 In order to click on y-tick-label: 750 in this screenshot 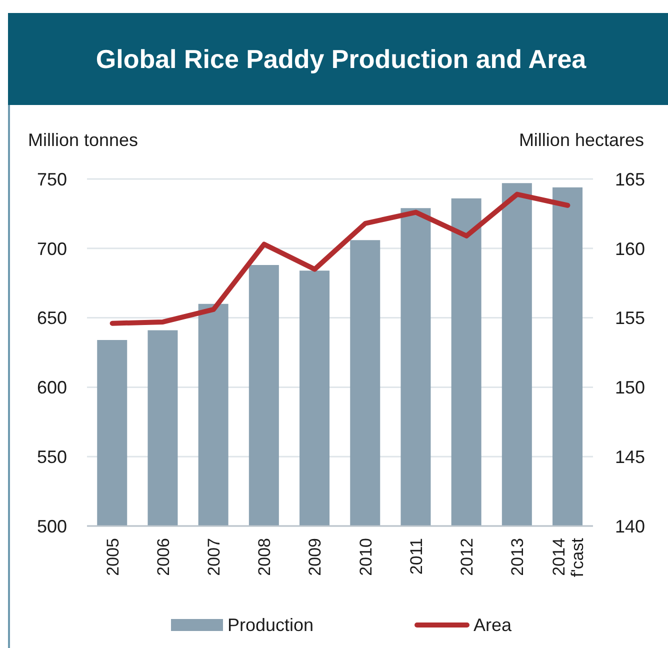, I will do `click(51, 179)`.